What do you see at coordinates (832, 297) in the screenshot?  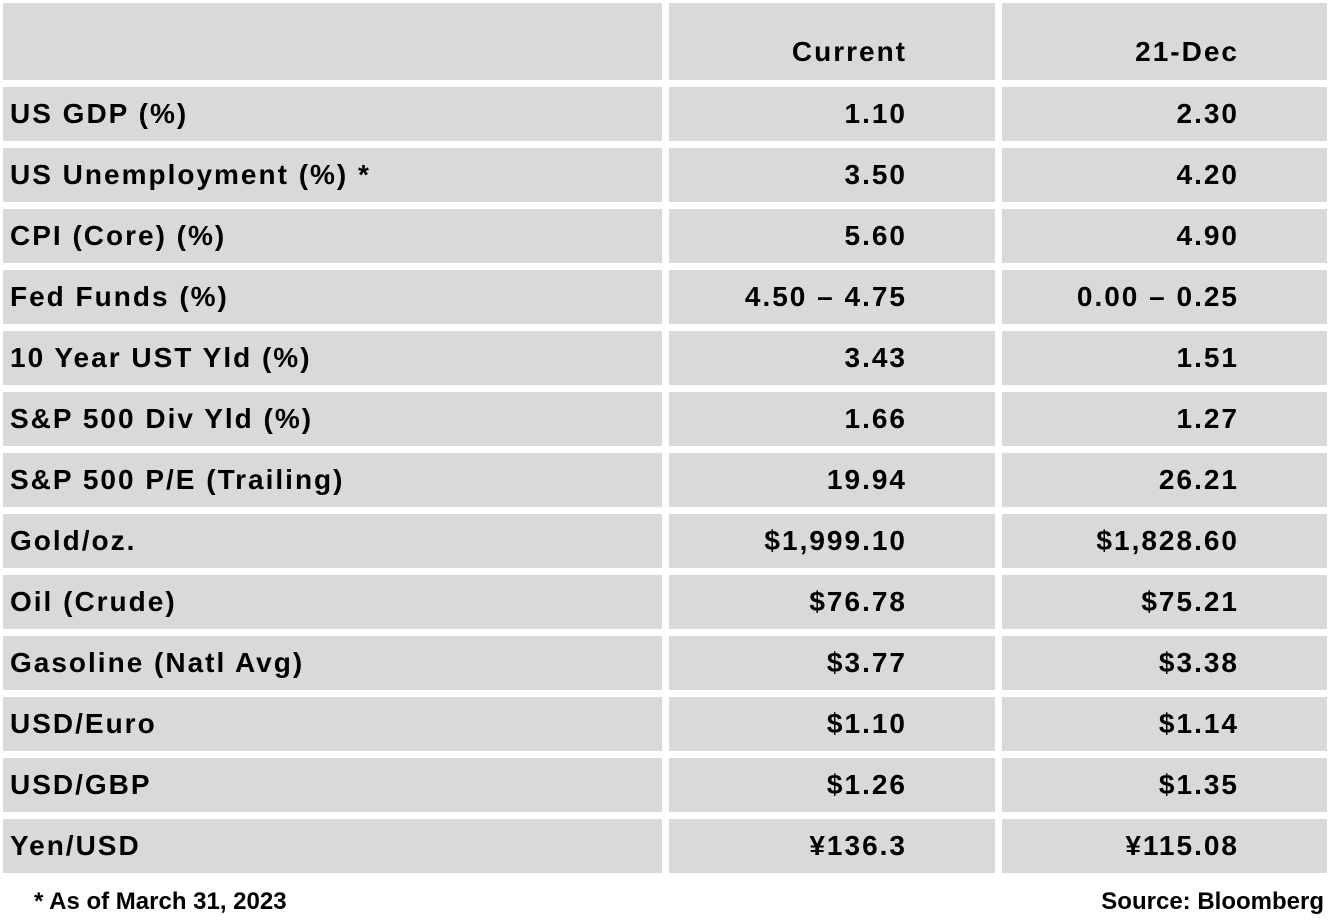 I see `row-current-value: 4.50 – 4.75` at bounding box center [832, 297].